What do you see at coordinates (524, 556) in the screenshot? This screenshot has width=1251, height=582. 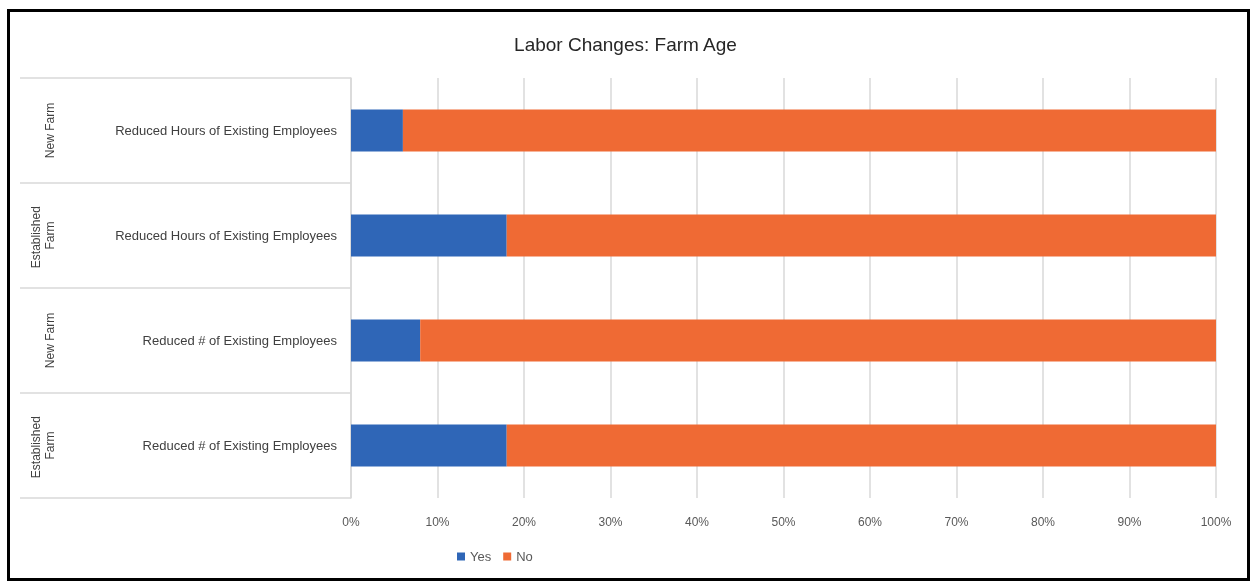 I see `legend-label: No` at bounding box center [524, 556].